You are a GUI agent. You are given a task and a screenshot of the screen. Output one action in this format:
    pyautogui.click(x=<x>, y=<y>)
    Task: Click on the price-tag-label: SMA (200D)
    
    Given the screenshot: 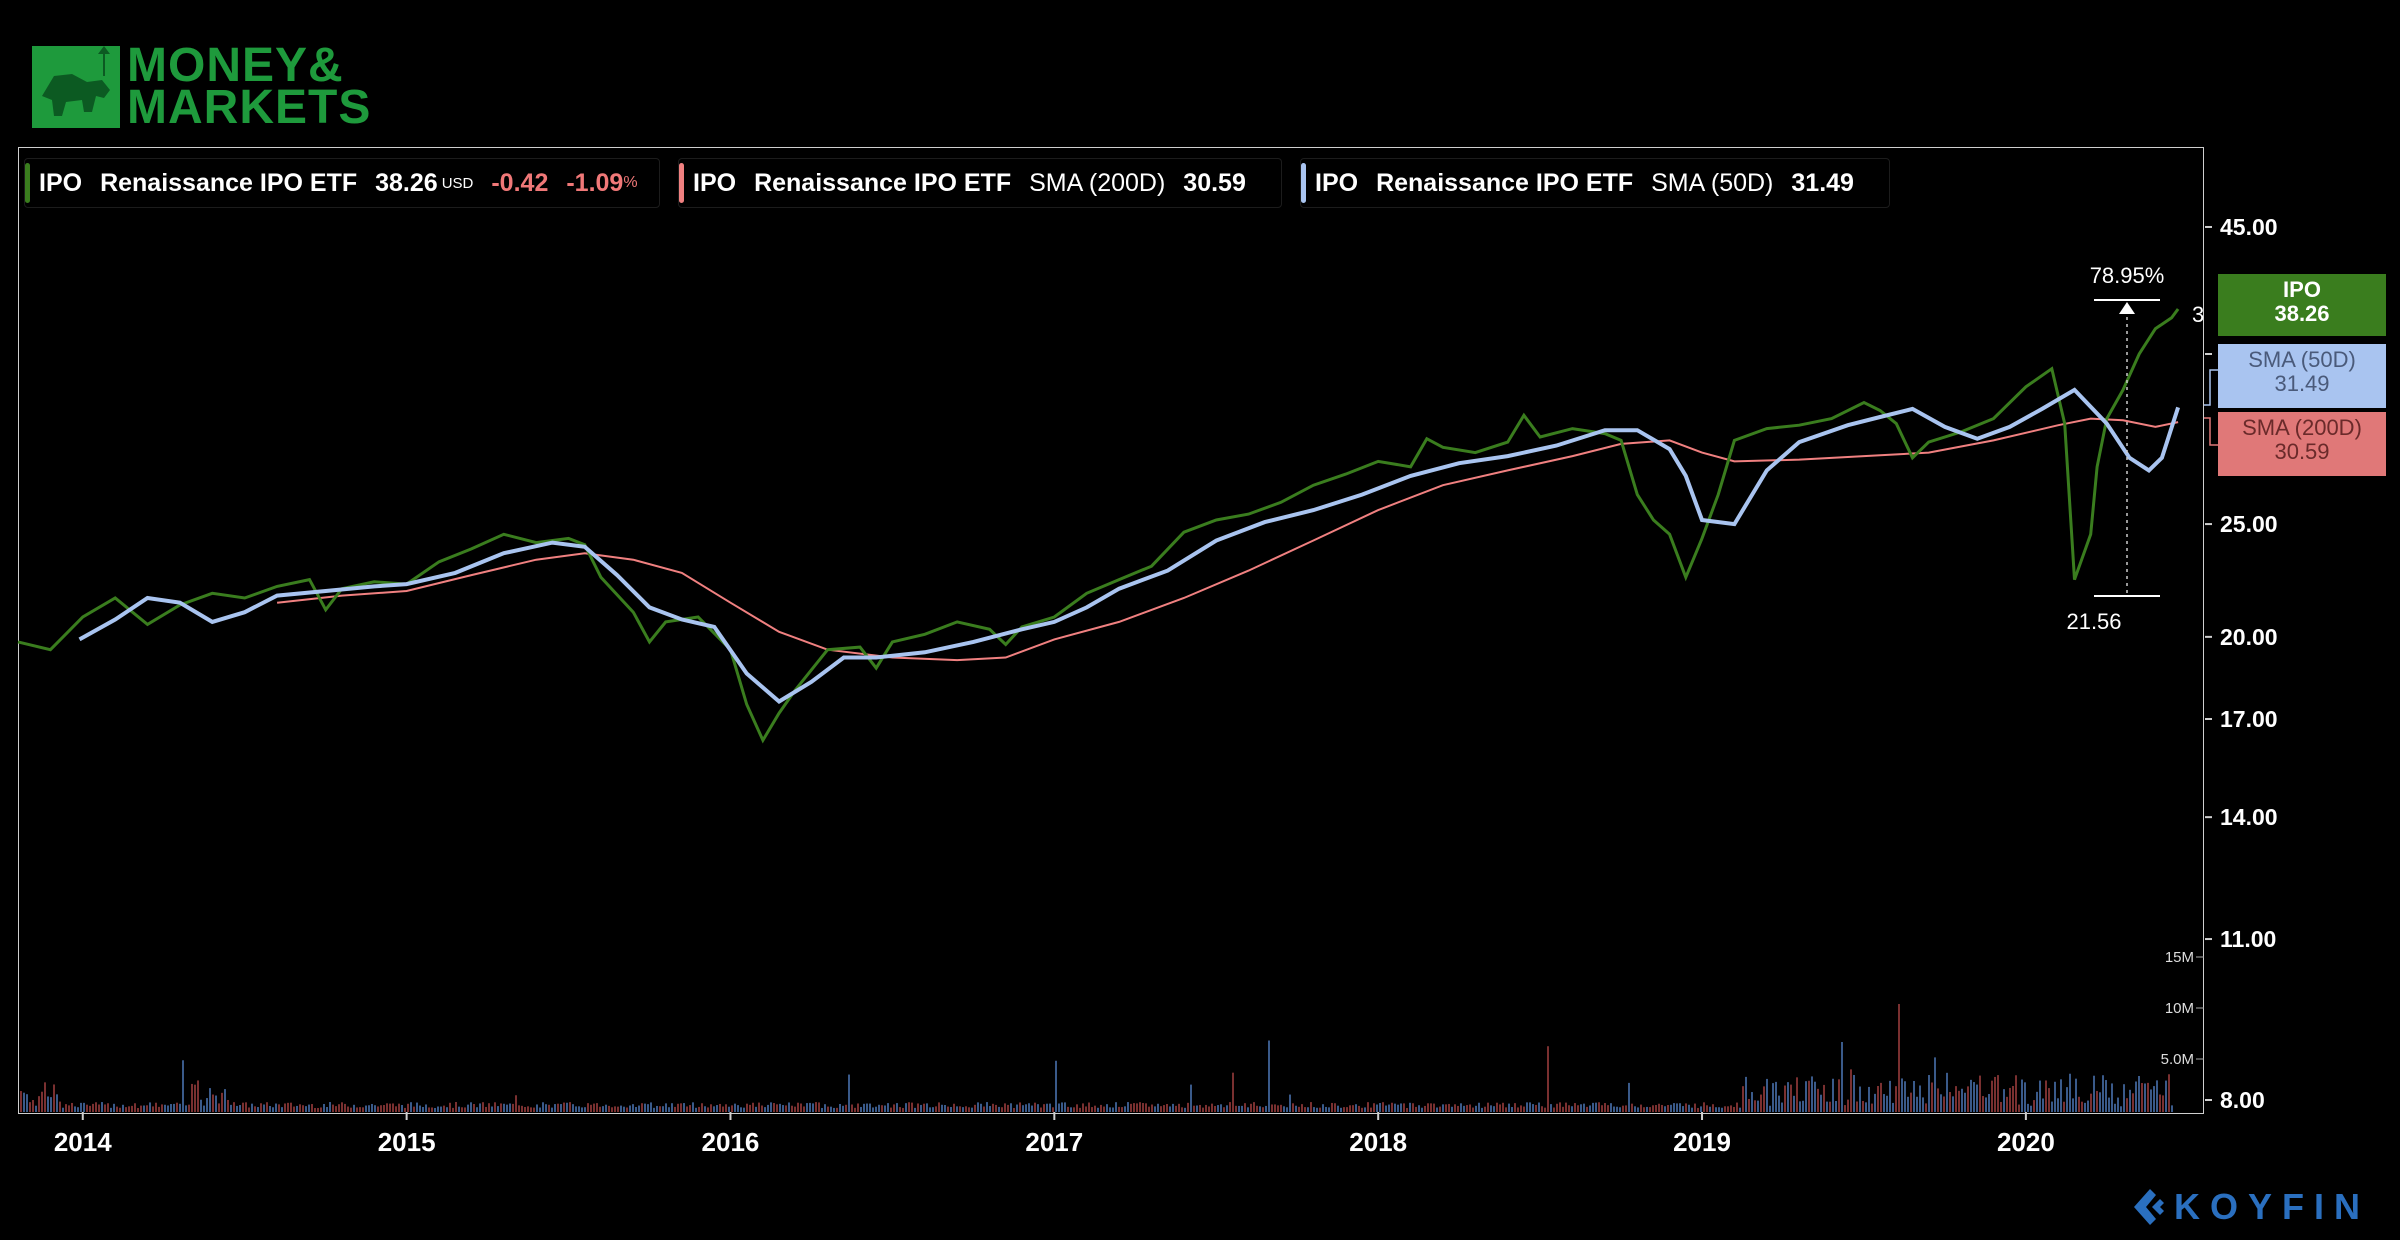 What is the action you would take?
    pyautogui.click(x=2302, y=427)
    